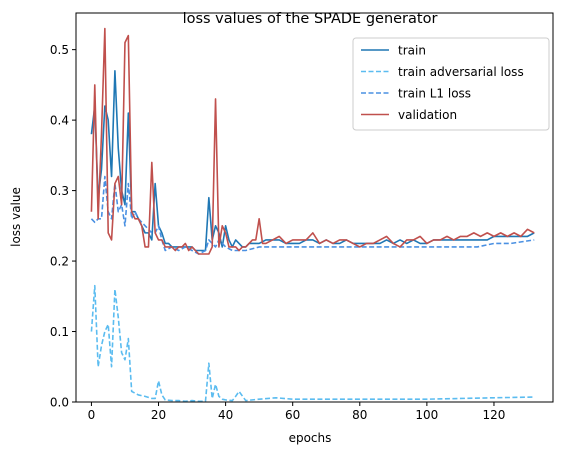  Describe the element at coordinates (59, 403) in the screenshot. I see `y-tick-label: 0.0` at that location.